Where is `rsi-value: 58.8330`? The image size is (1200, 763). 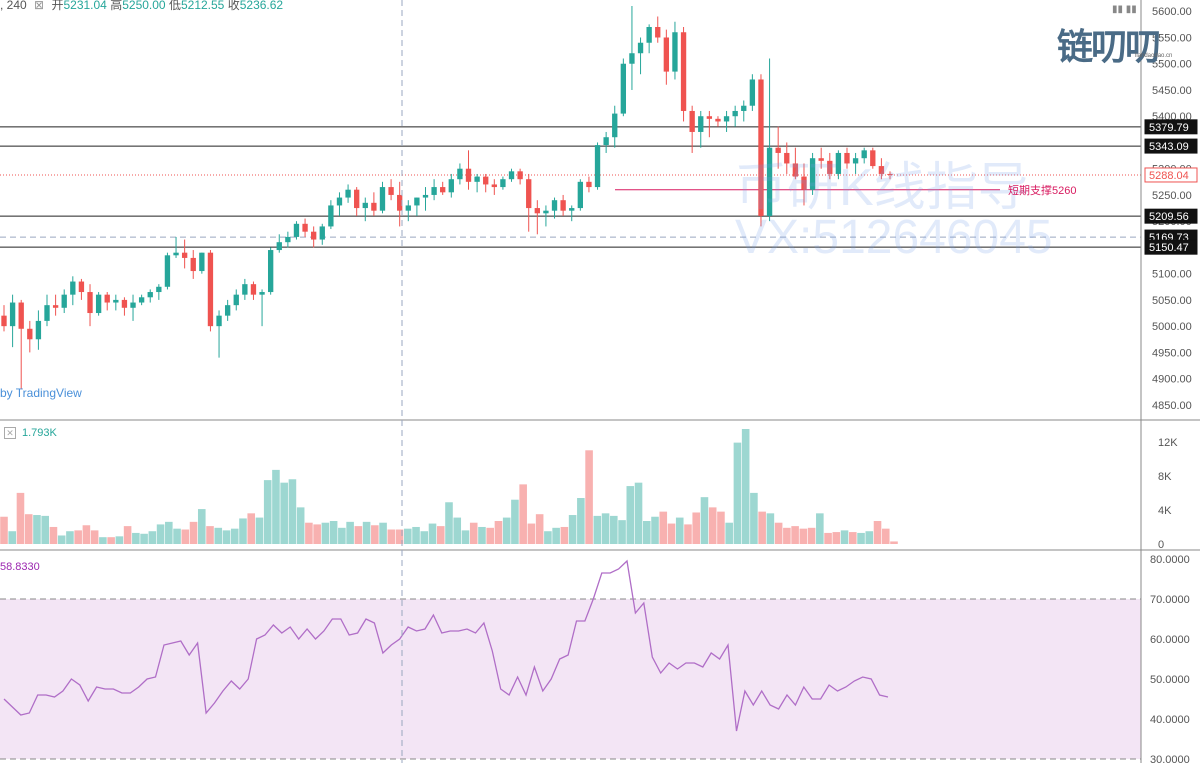 rsi-value: 58.8330 is located at coordinates (20, 567).